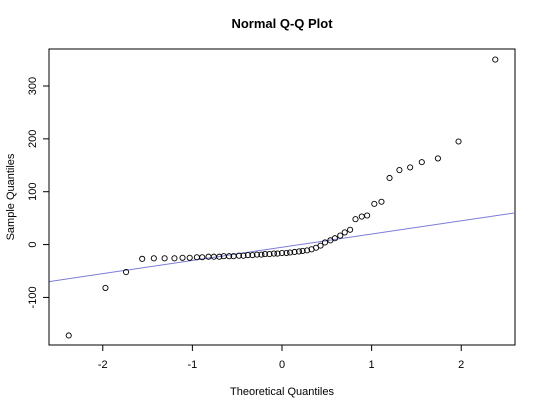 The width and height of the screenshot is (540, 409). I want to click on x-axis: -2 -1 0 1 2, so click(281, 357).